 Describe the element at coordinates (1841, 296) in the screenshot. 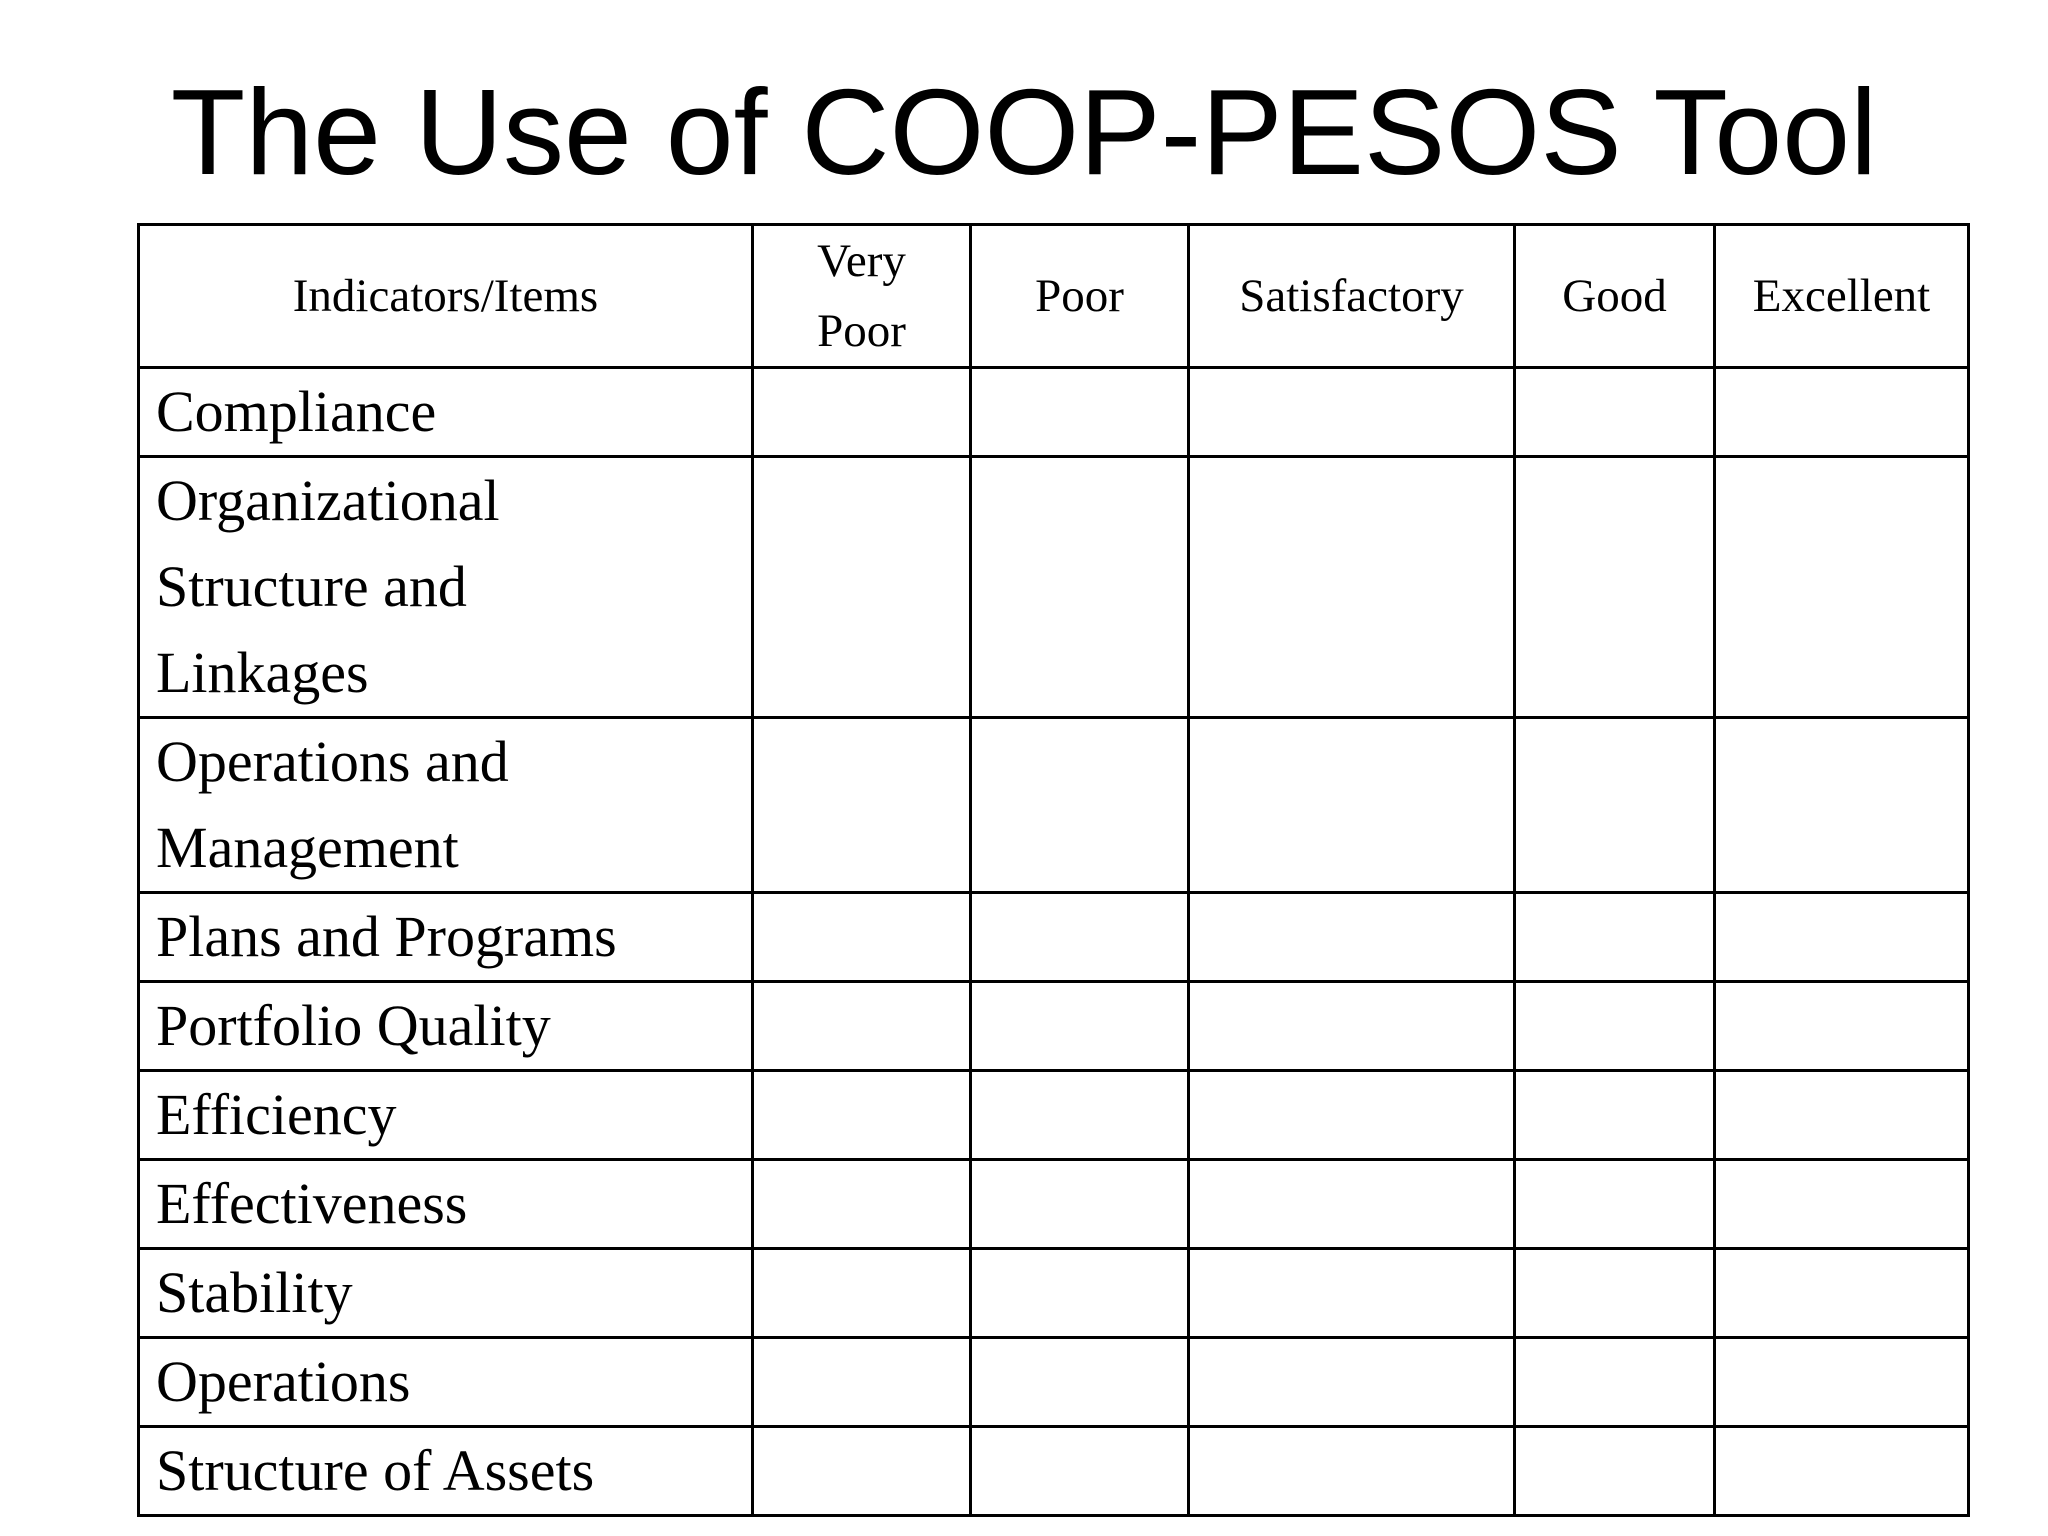

I see `header-excellent: Excellent` at that location.